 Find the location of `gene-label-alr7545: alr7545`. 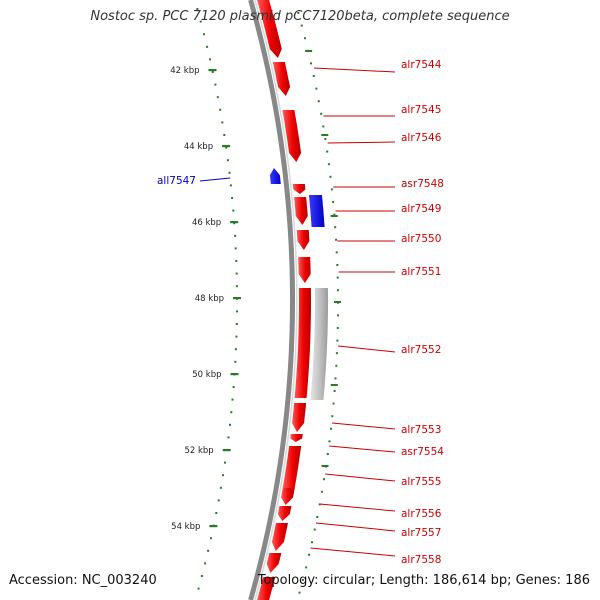

gene-label-alr7545: alr7545 is located at coordinates (421, 110).